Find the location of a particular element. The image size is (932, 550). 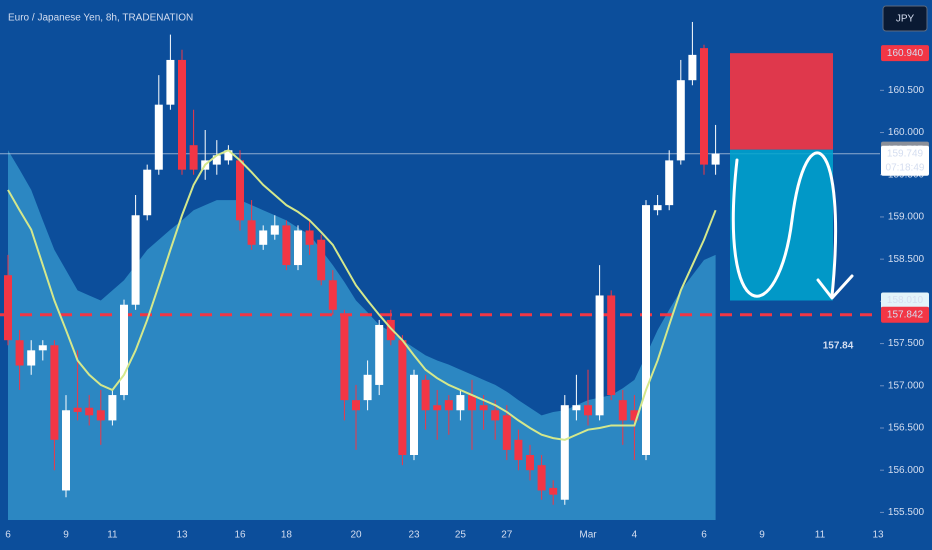

current-price-label: 159.749 is located at coordinates (905, 153).